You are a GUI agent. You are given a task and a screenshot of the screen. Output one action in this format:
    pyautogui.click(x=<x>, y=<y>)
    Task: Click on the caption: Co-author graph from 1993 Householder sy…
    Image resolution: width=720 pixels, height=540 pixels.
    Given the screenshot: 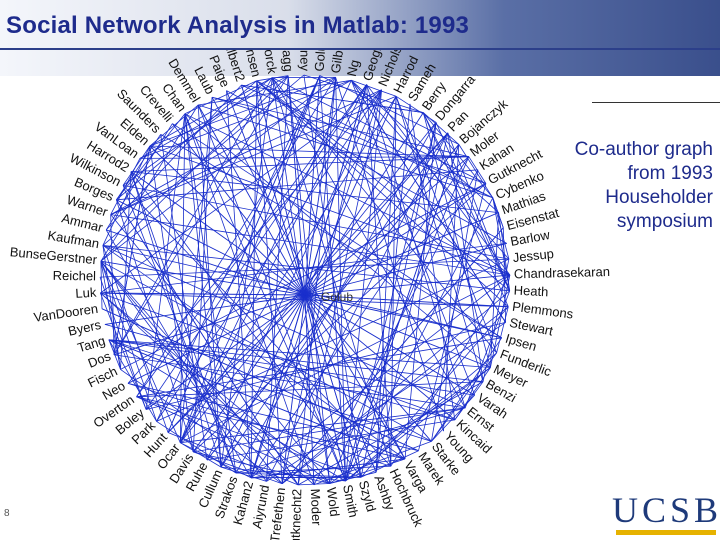 What is the action you would take?
    pyautogui.click(x=616, y=186)
    